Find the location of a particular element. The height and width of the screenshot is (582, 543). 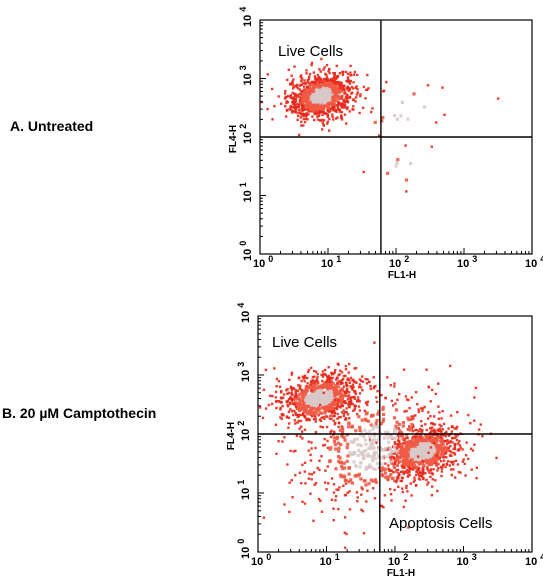

x-tick-label: 10 4 is located at coordinates (534, 262).